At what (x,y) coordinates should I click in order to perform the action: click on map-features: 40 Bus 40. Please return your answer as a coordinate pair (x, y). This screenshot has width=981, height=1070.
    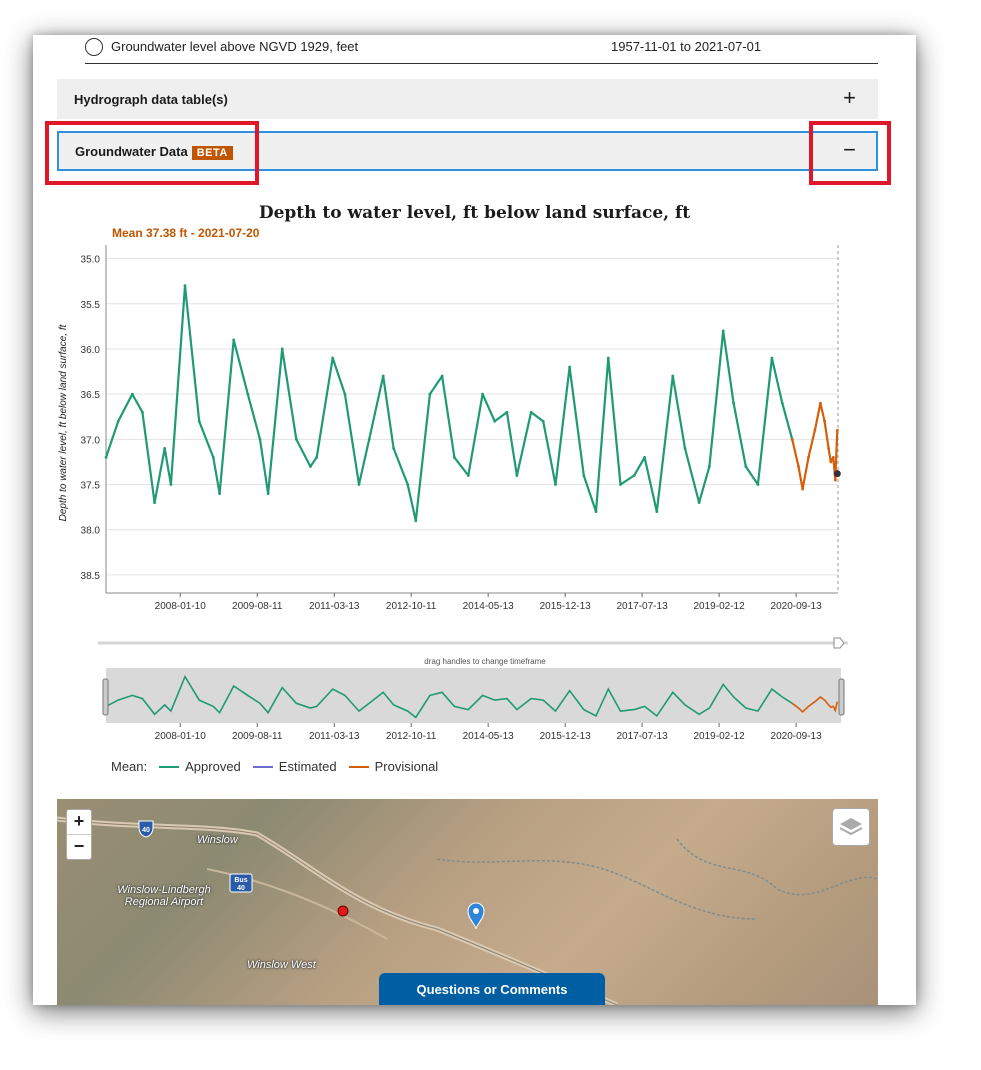
    Looking at the image, I should click on (467, 910).